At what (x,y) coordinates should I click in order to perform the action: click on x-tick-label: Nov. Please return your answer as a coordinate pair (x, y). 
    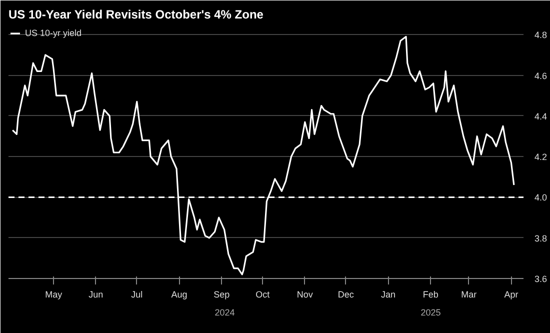
    Looking at the image, I should click on (305, 295).